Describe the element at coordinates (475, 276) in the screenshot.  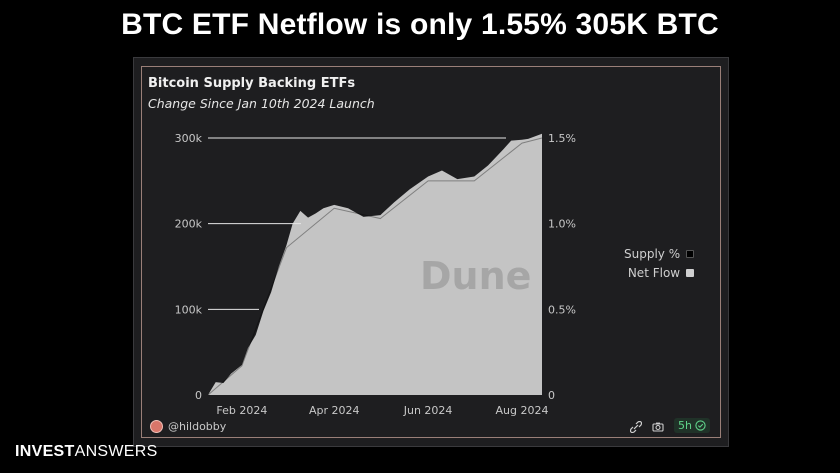
I see `dune-watermark-text: Dune` at that location.